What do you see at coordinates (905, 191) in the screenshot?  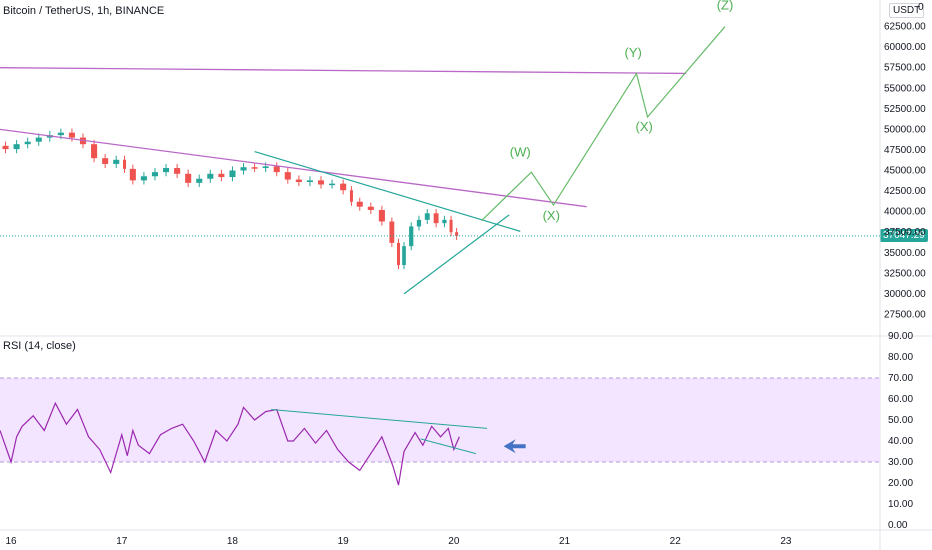 I see `price-tick-label: 42500.00` at bounding box center [905, 191].